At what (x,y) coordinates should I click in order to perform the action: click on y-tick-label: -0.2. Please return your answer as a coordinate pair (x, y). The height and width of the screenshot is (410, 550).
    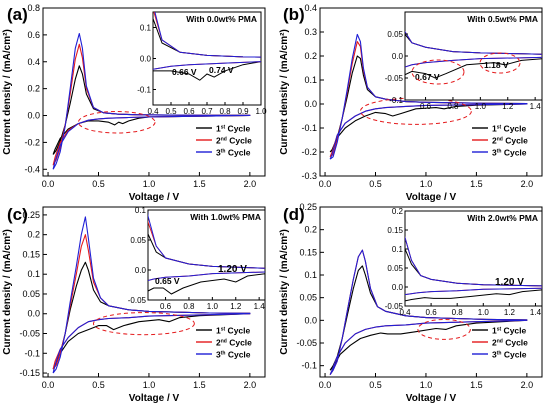
    Looking at the image, I should click on (32, 142).